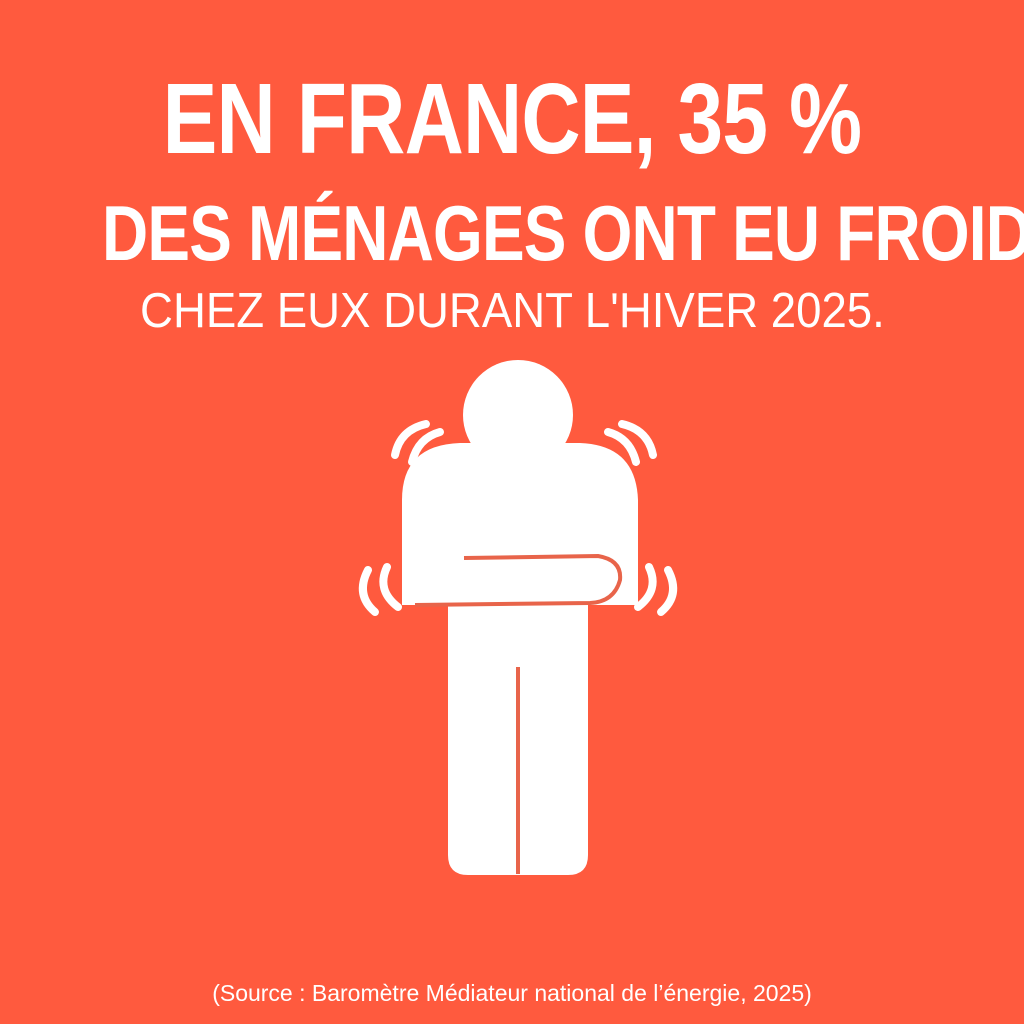 The height and width of the screenshot is (1024, 1024). I want to click on headline-line-1: EN FRANCE, 35 %, so click(512, 119).